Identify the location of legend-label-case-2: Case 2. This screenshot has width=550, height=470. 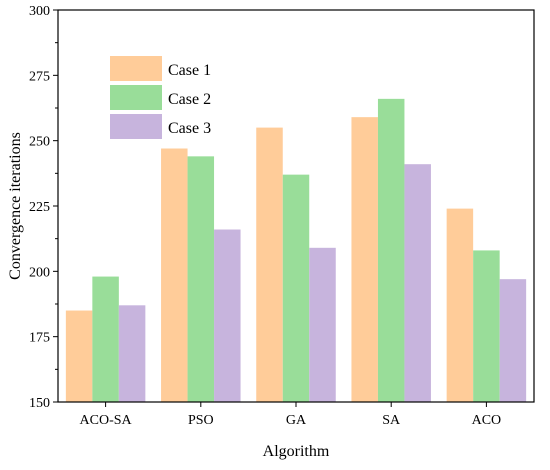
(189, 99).